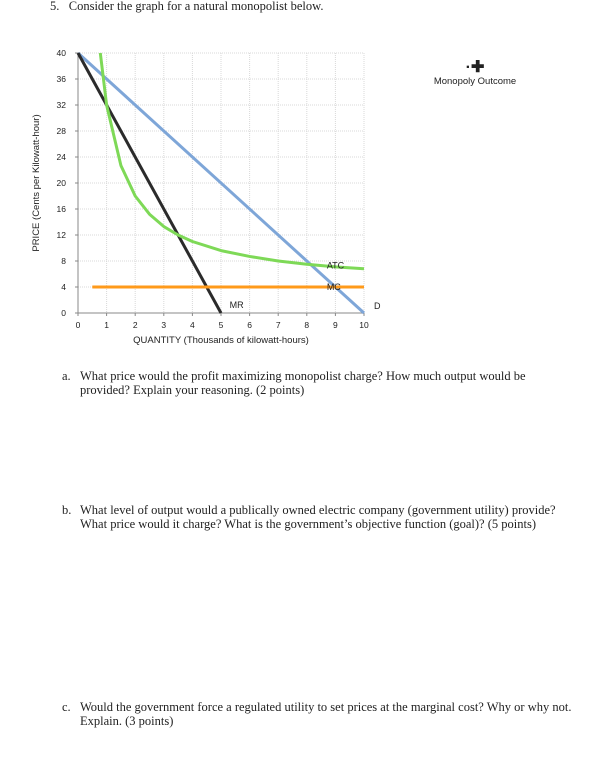 The image size is (611, 759). Describe the element at coordinates (475, 81) in the screenshot. I see `legend-label: Monopoly Outcome` at that location.